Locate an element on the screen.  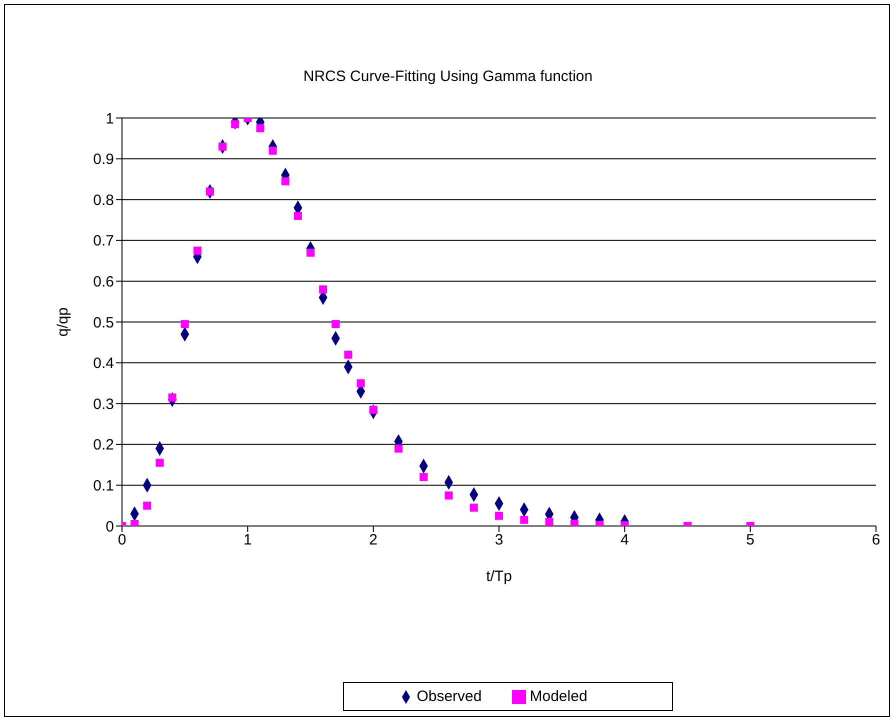
x-axis-title: t/Tp is located at coordinates (499, 576).